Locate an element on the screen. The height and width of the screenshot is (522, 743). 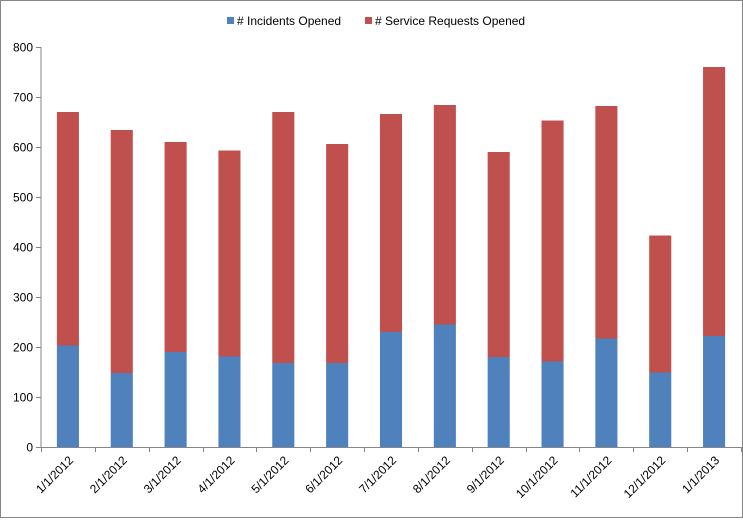
y-tick-label: 500 is located at coordinates (23, 198).